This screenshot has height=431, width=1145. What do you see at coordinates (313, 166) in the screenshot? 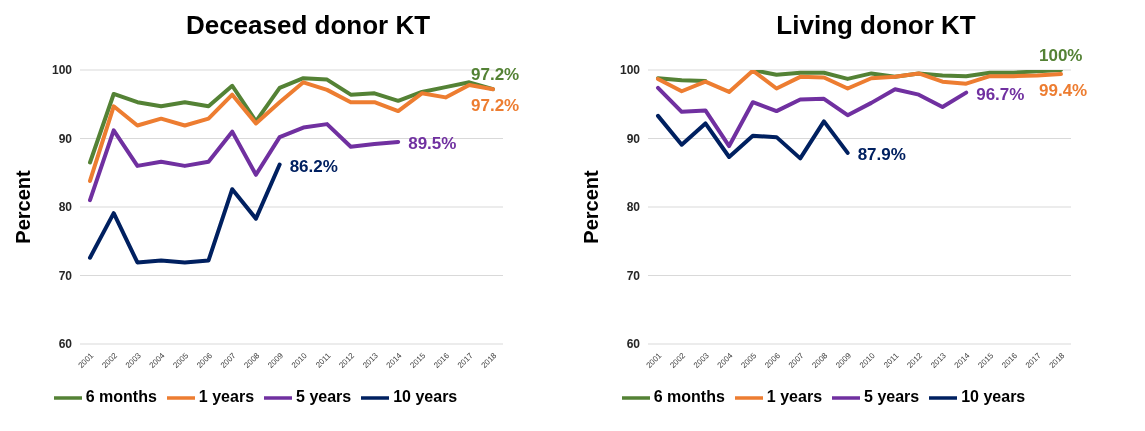
I see `data-label: 86.2%` at bounding box center [313, 166].